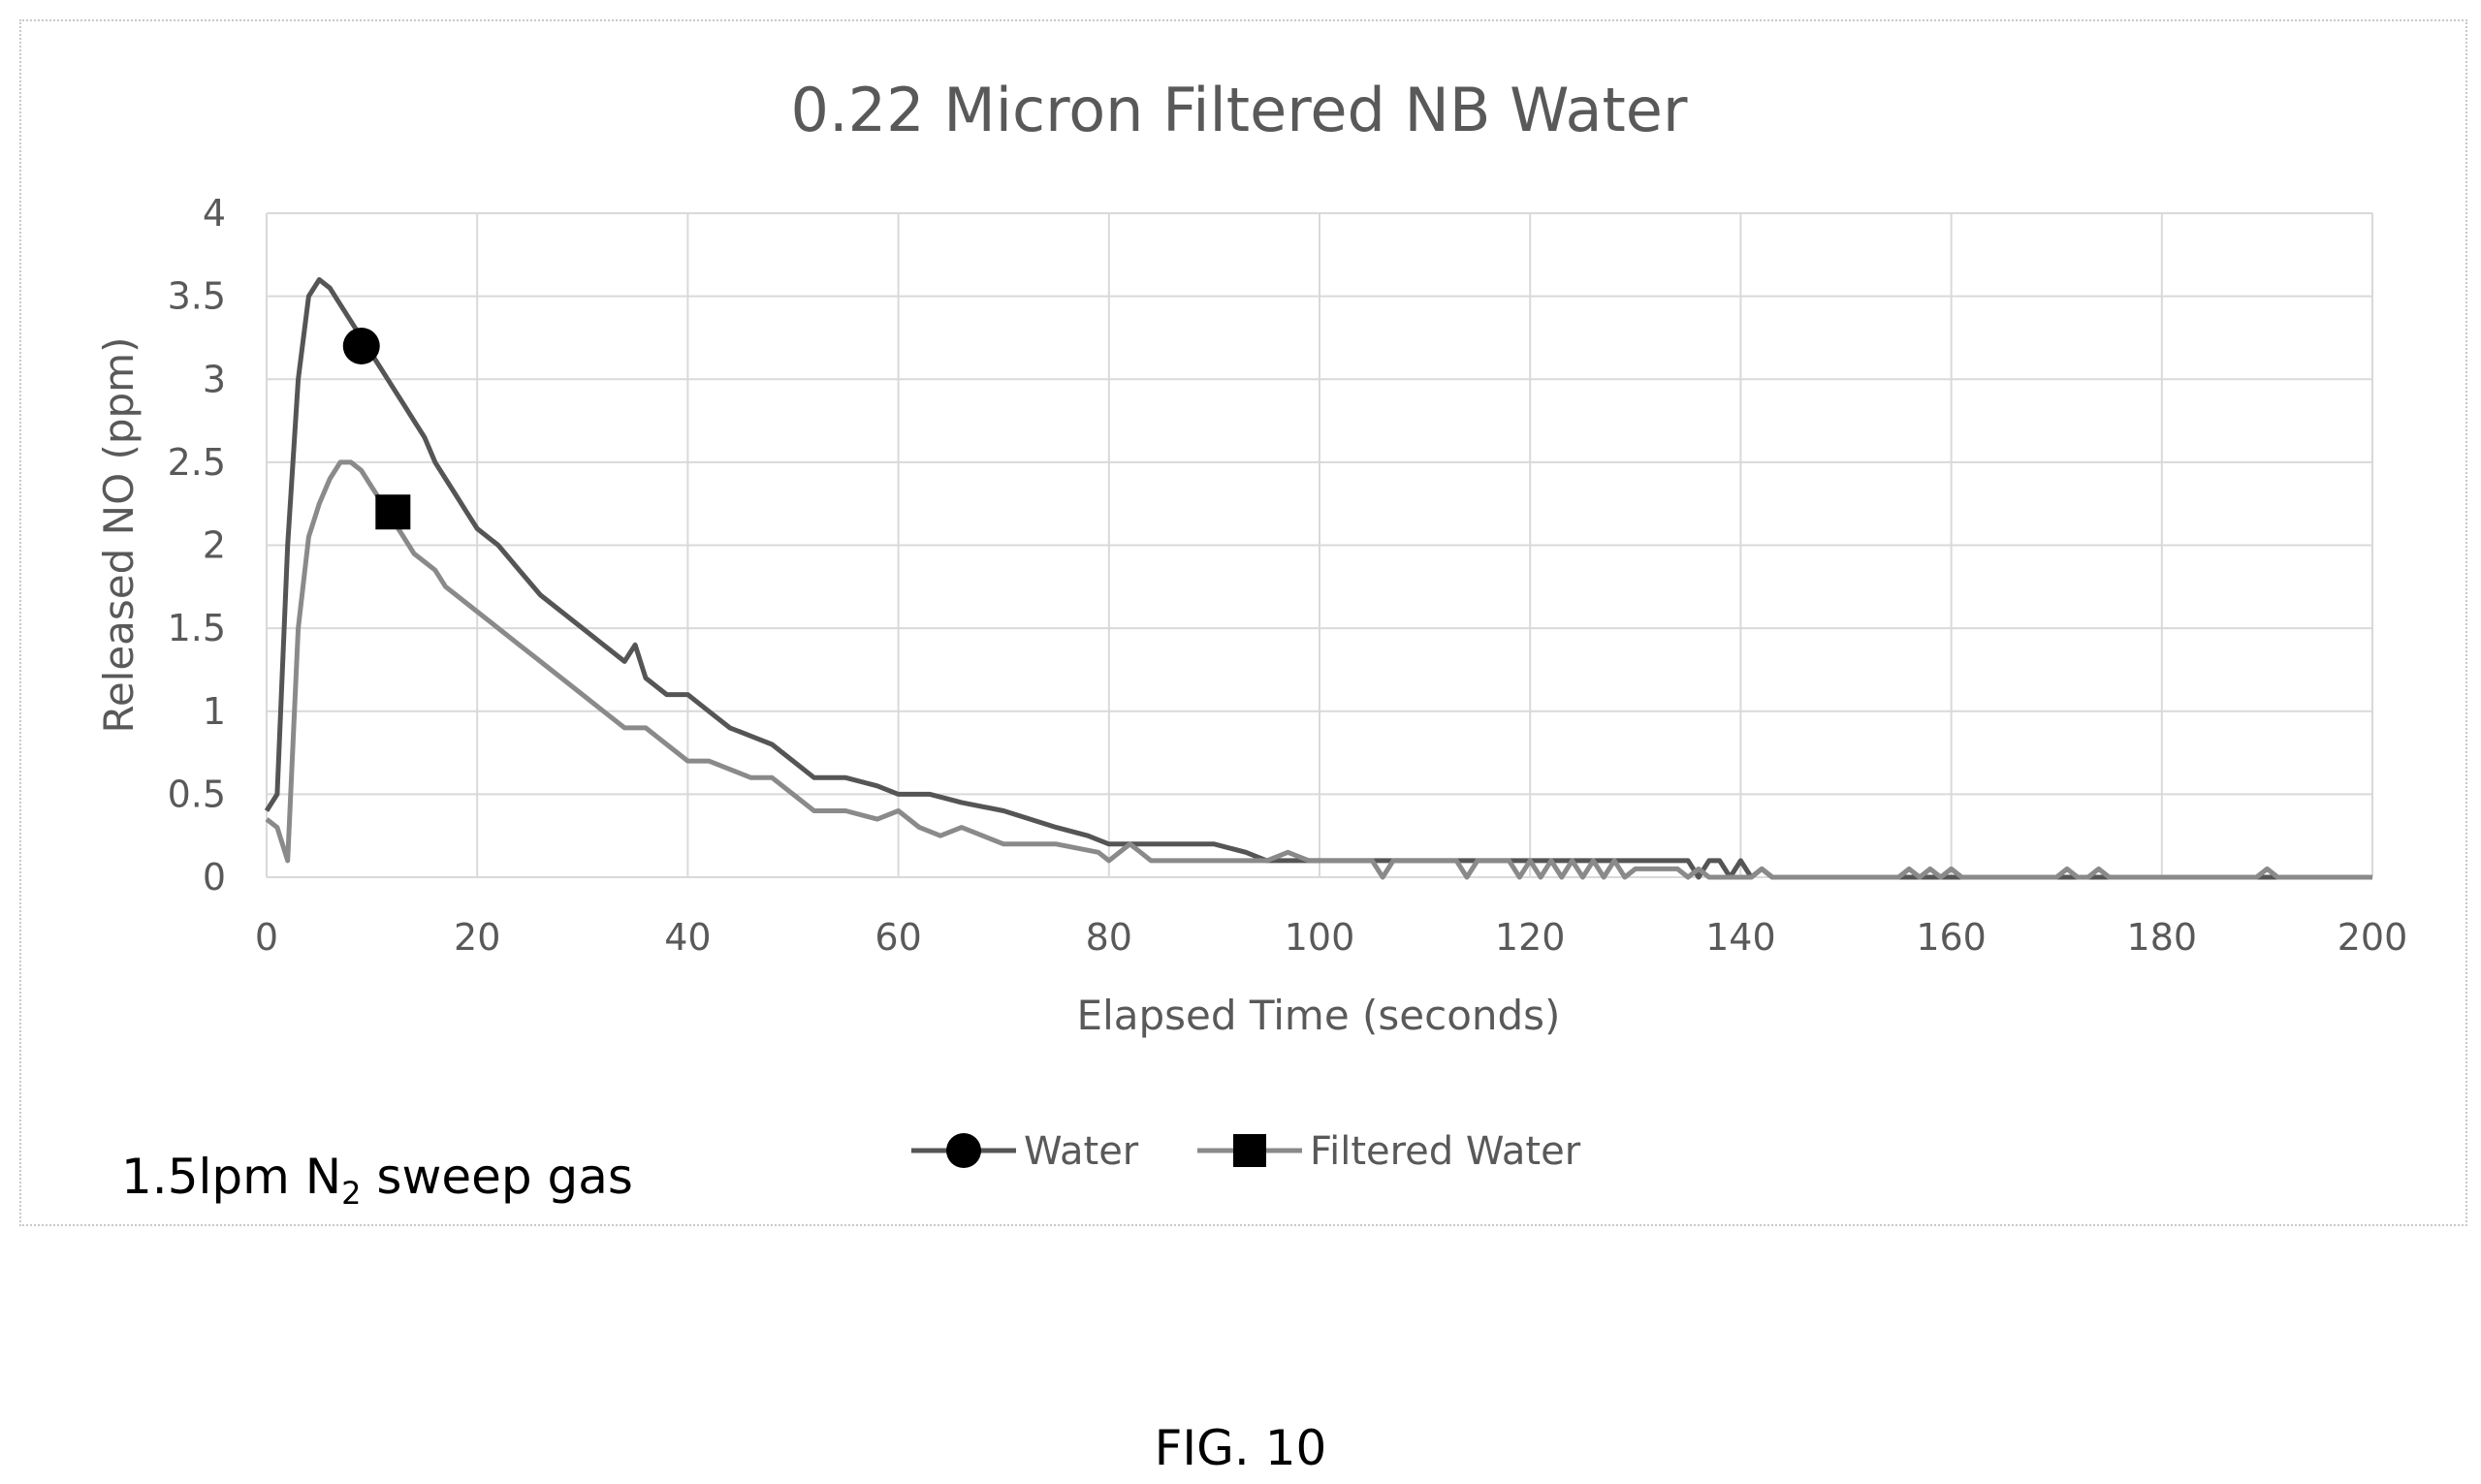  What do you see at coordinates (2373, 938) in the screenshot?
I see `x-tick-label: 200` at bounding box center [2373, 938].